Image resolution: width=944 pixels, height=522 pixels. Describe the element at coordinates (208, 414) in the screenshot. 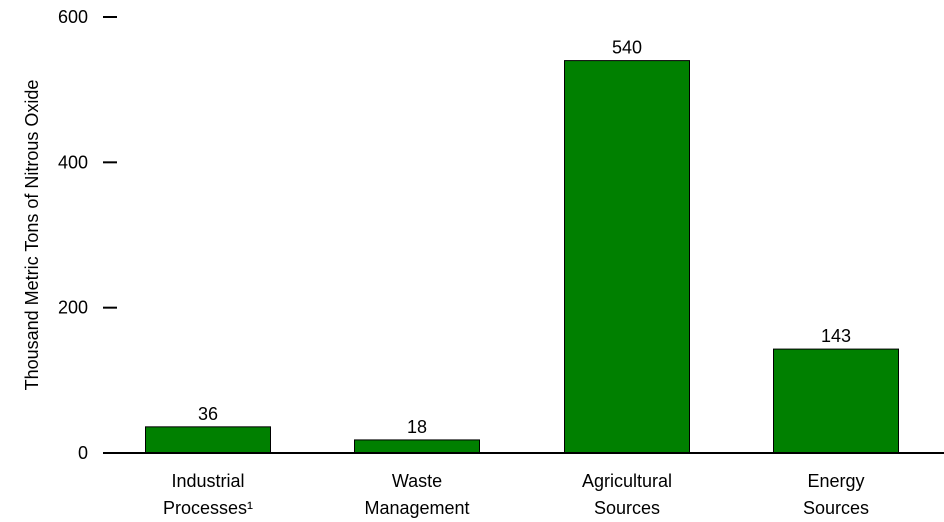

I see `bar-data-label: 36` at that location.